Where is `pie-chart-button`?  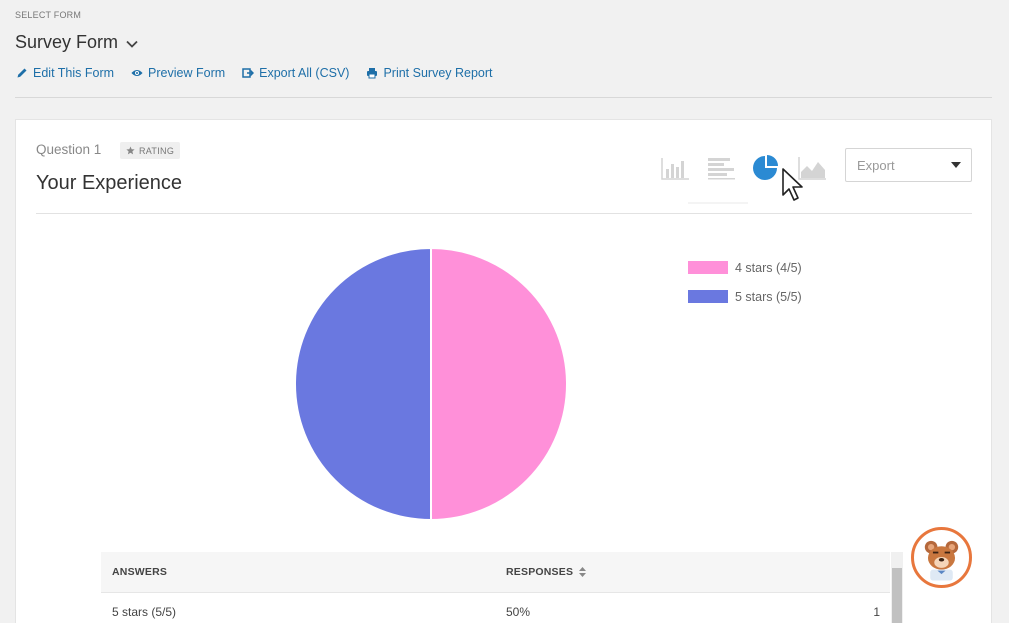 pie-chart-button is located at coordinates (766, 168).